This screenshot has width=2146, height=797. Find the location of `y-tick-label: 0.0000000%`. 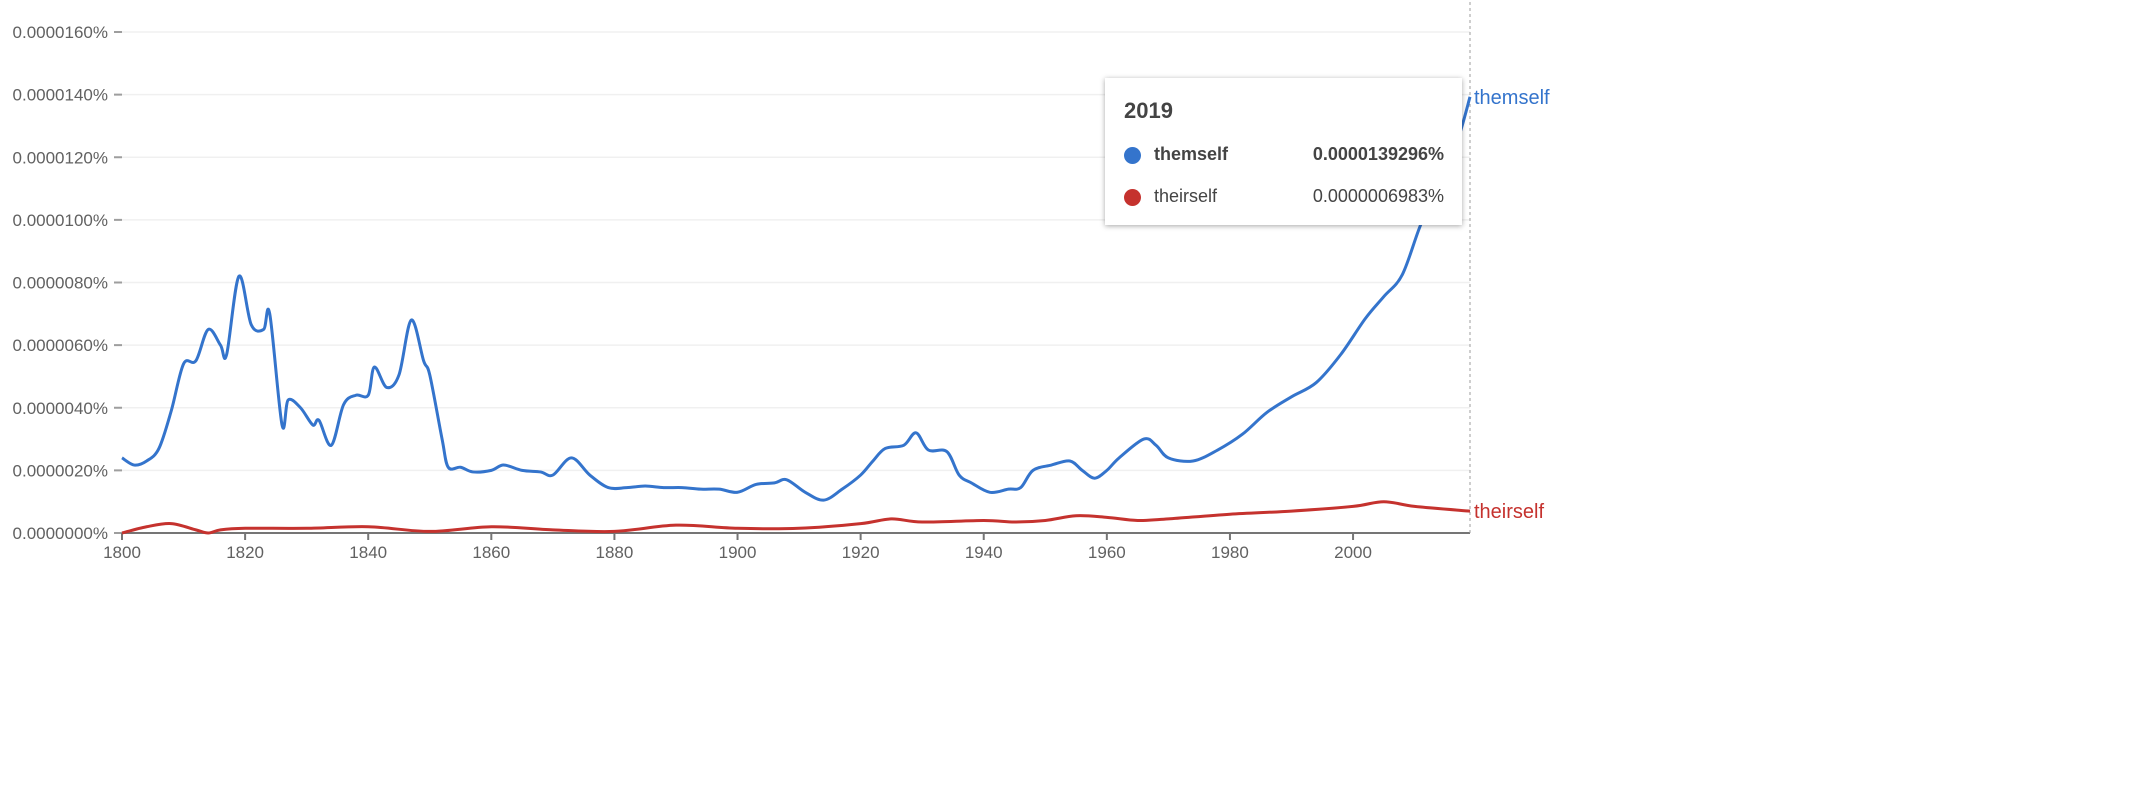

y-tick-label: 0.0000000% is located at coordinates (60, 533).